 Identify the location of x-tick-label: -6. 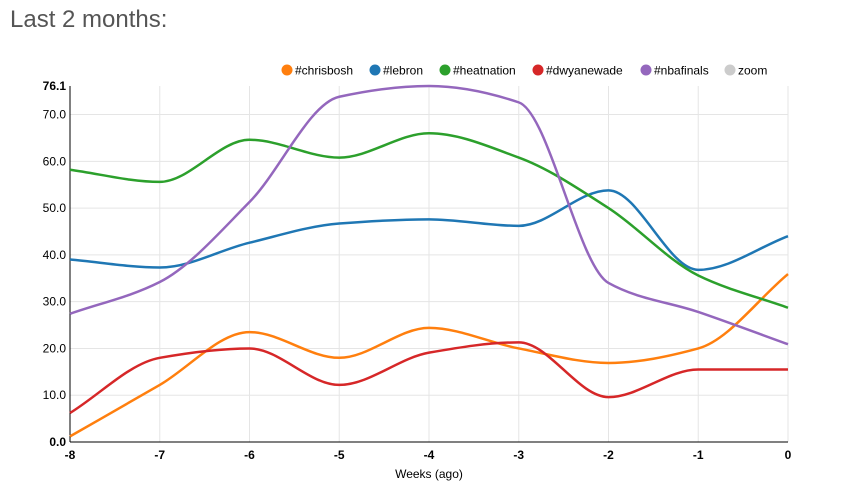
(249, 455).